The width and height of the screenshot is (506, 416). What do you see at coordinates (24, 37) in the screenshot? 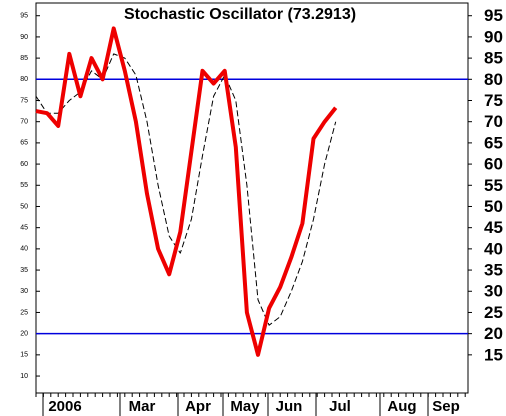
I see `y-tick-label: 90` at bounding box center [24, 37].